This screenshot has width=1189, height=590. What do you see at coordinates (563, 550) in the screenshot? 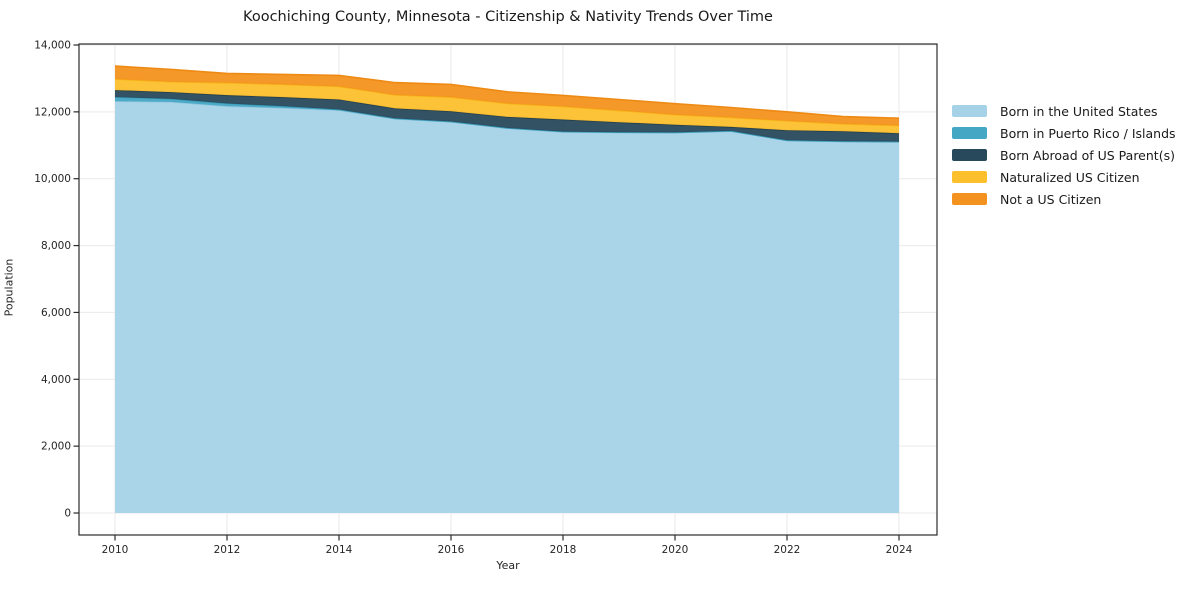
I see `svg-text: 2018` at bounding box center [563, 550].